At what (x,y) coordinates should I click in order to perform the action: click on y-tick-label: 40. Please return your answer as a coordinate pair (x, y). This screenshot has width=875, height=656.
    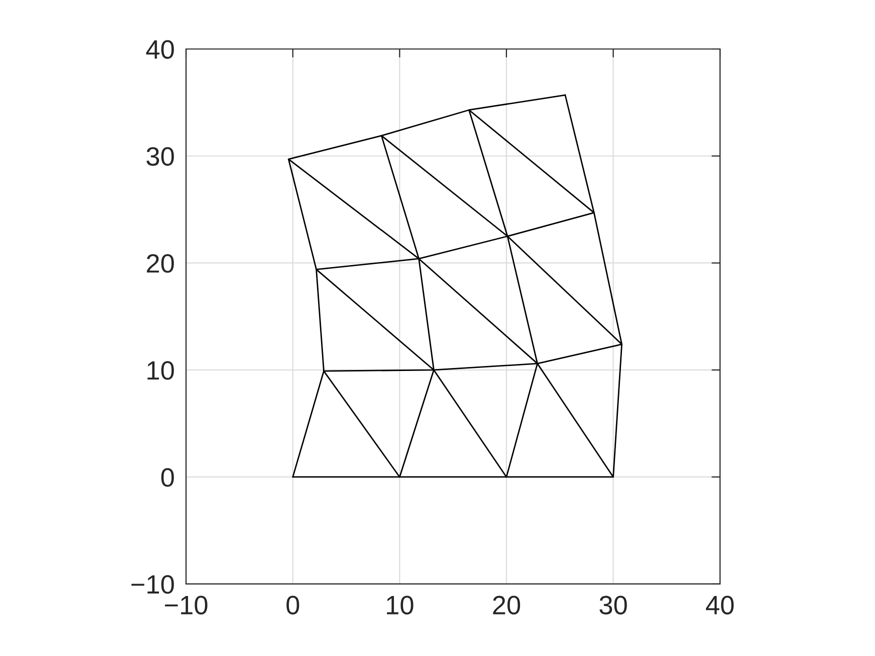
    Looking at the image, I should click on (160, 49).